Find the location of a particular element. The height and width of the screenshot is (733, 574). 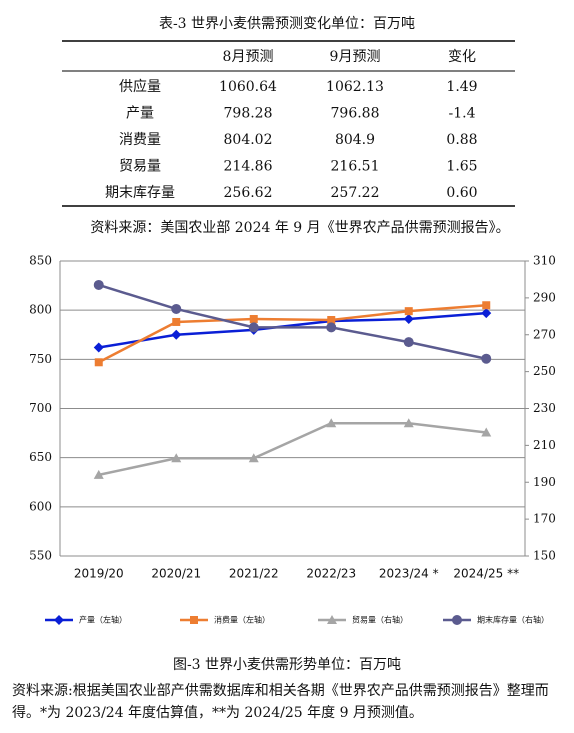

table-cell: 804.9 is located at coordinates (355, 140).